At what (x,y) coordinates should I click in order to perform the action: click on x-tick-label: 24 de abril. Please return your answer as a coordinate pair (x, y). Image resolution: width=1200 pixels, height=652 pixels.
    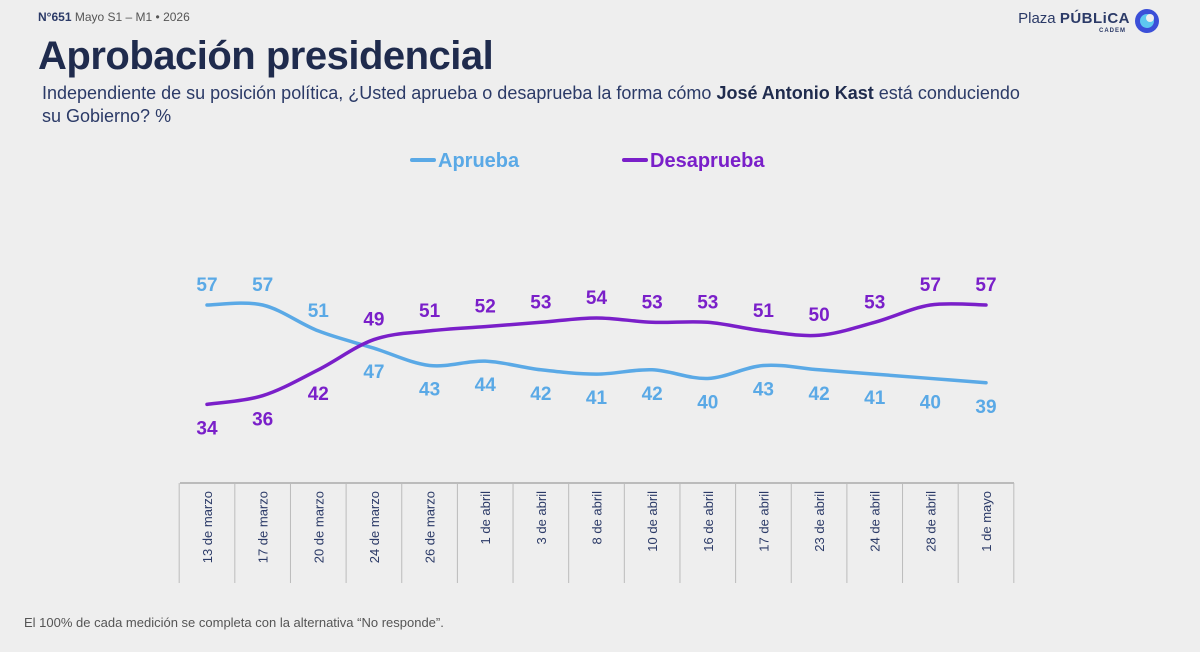
    Looking at the image, I should click on (875, 521).